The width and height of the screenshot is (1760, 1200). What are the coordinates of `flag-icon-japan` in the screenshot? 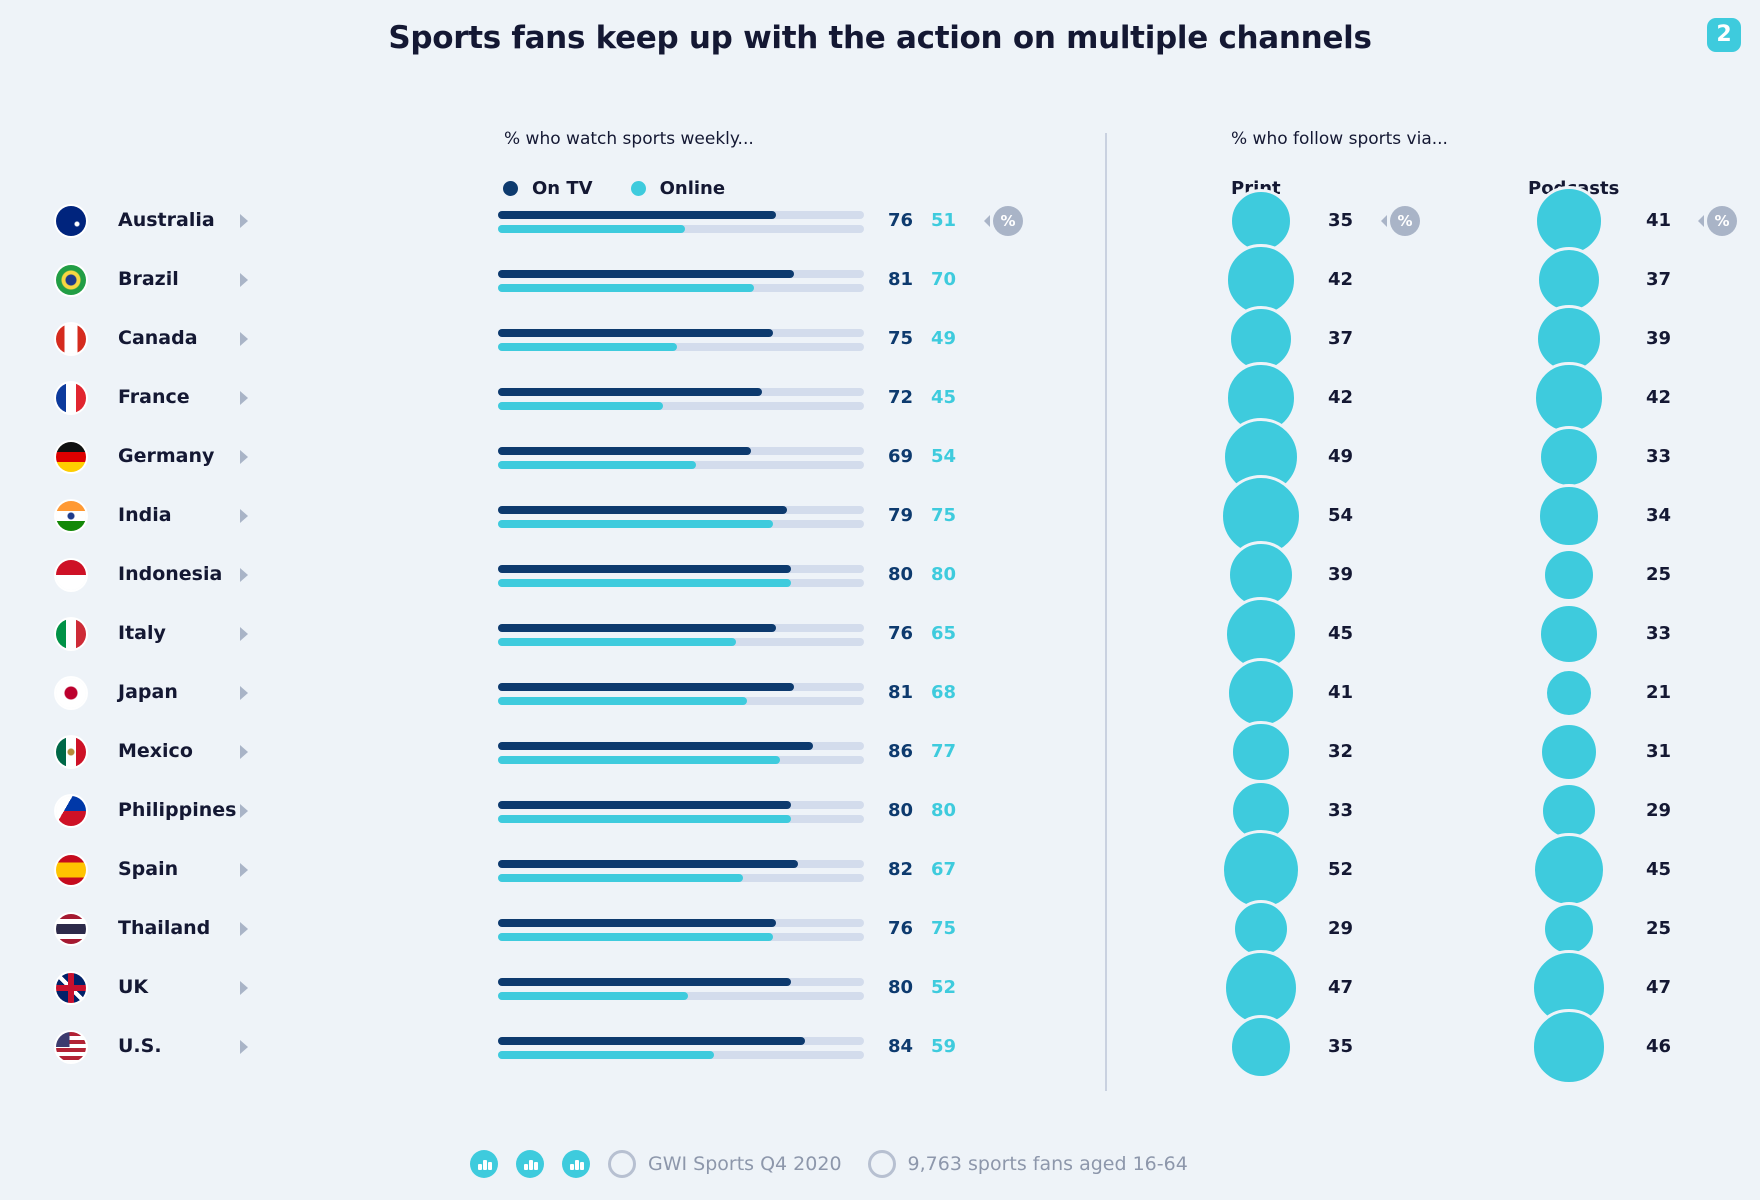 It's located at (71, 693).